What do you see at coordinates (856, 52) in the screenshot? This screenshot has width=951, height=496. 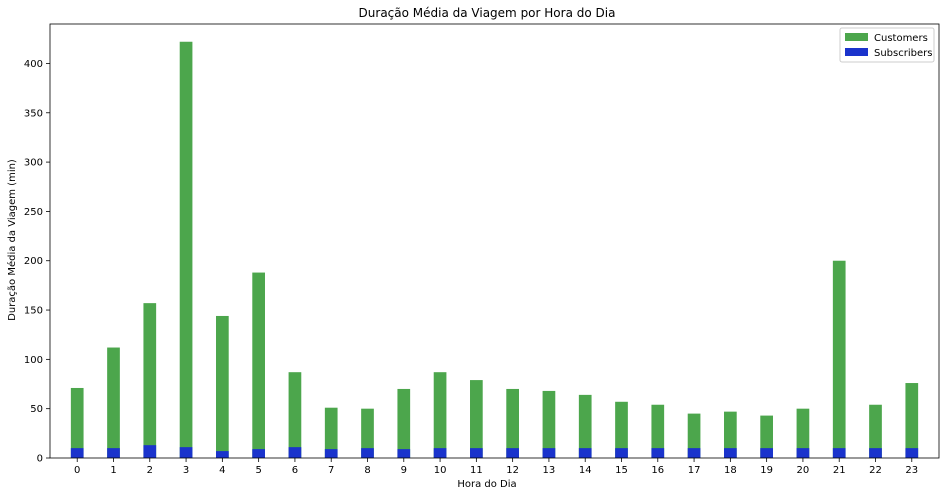 I see `legend-swatch-subscribers` at bounding box center [856, 52].